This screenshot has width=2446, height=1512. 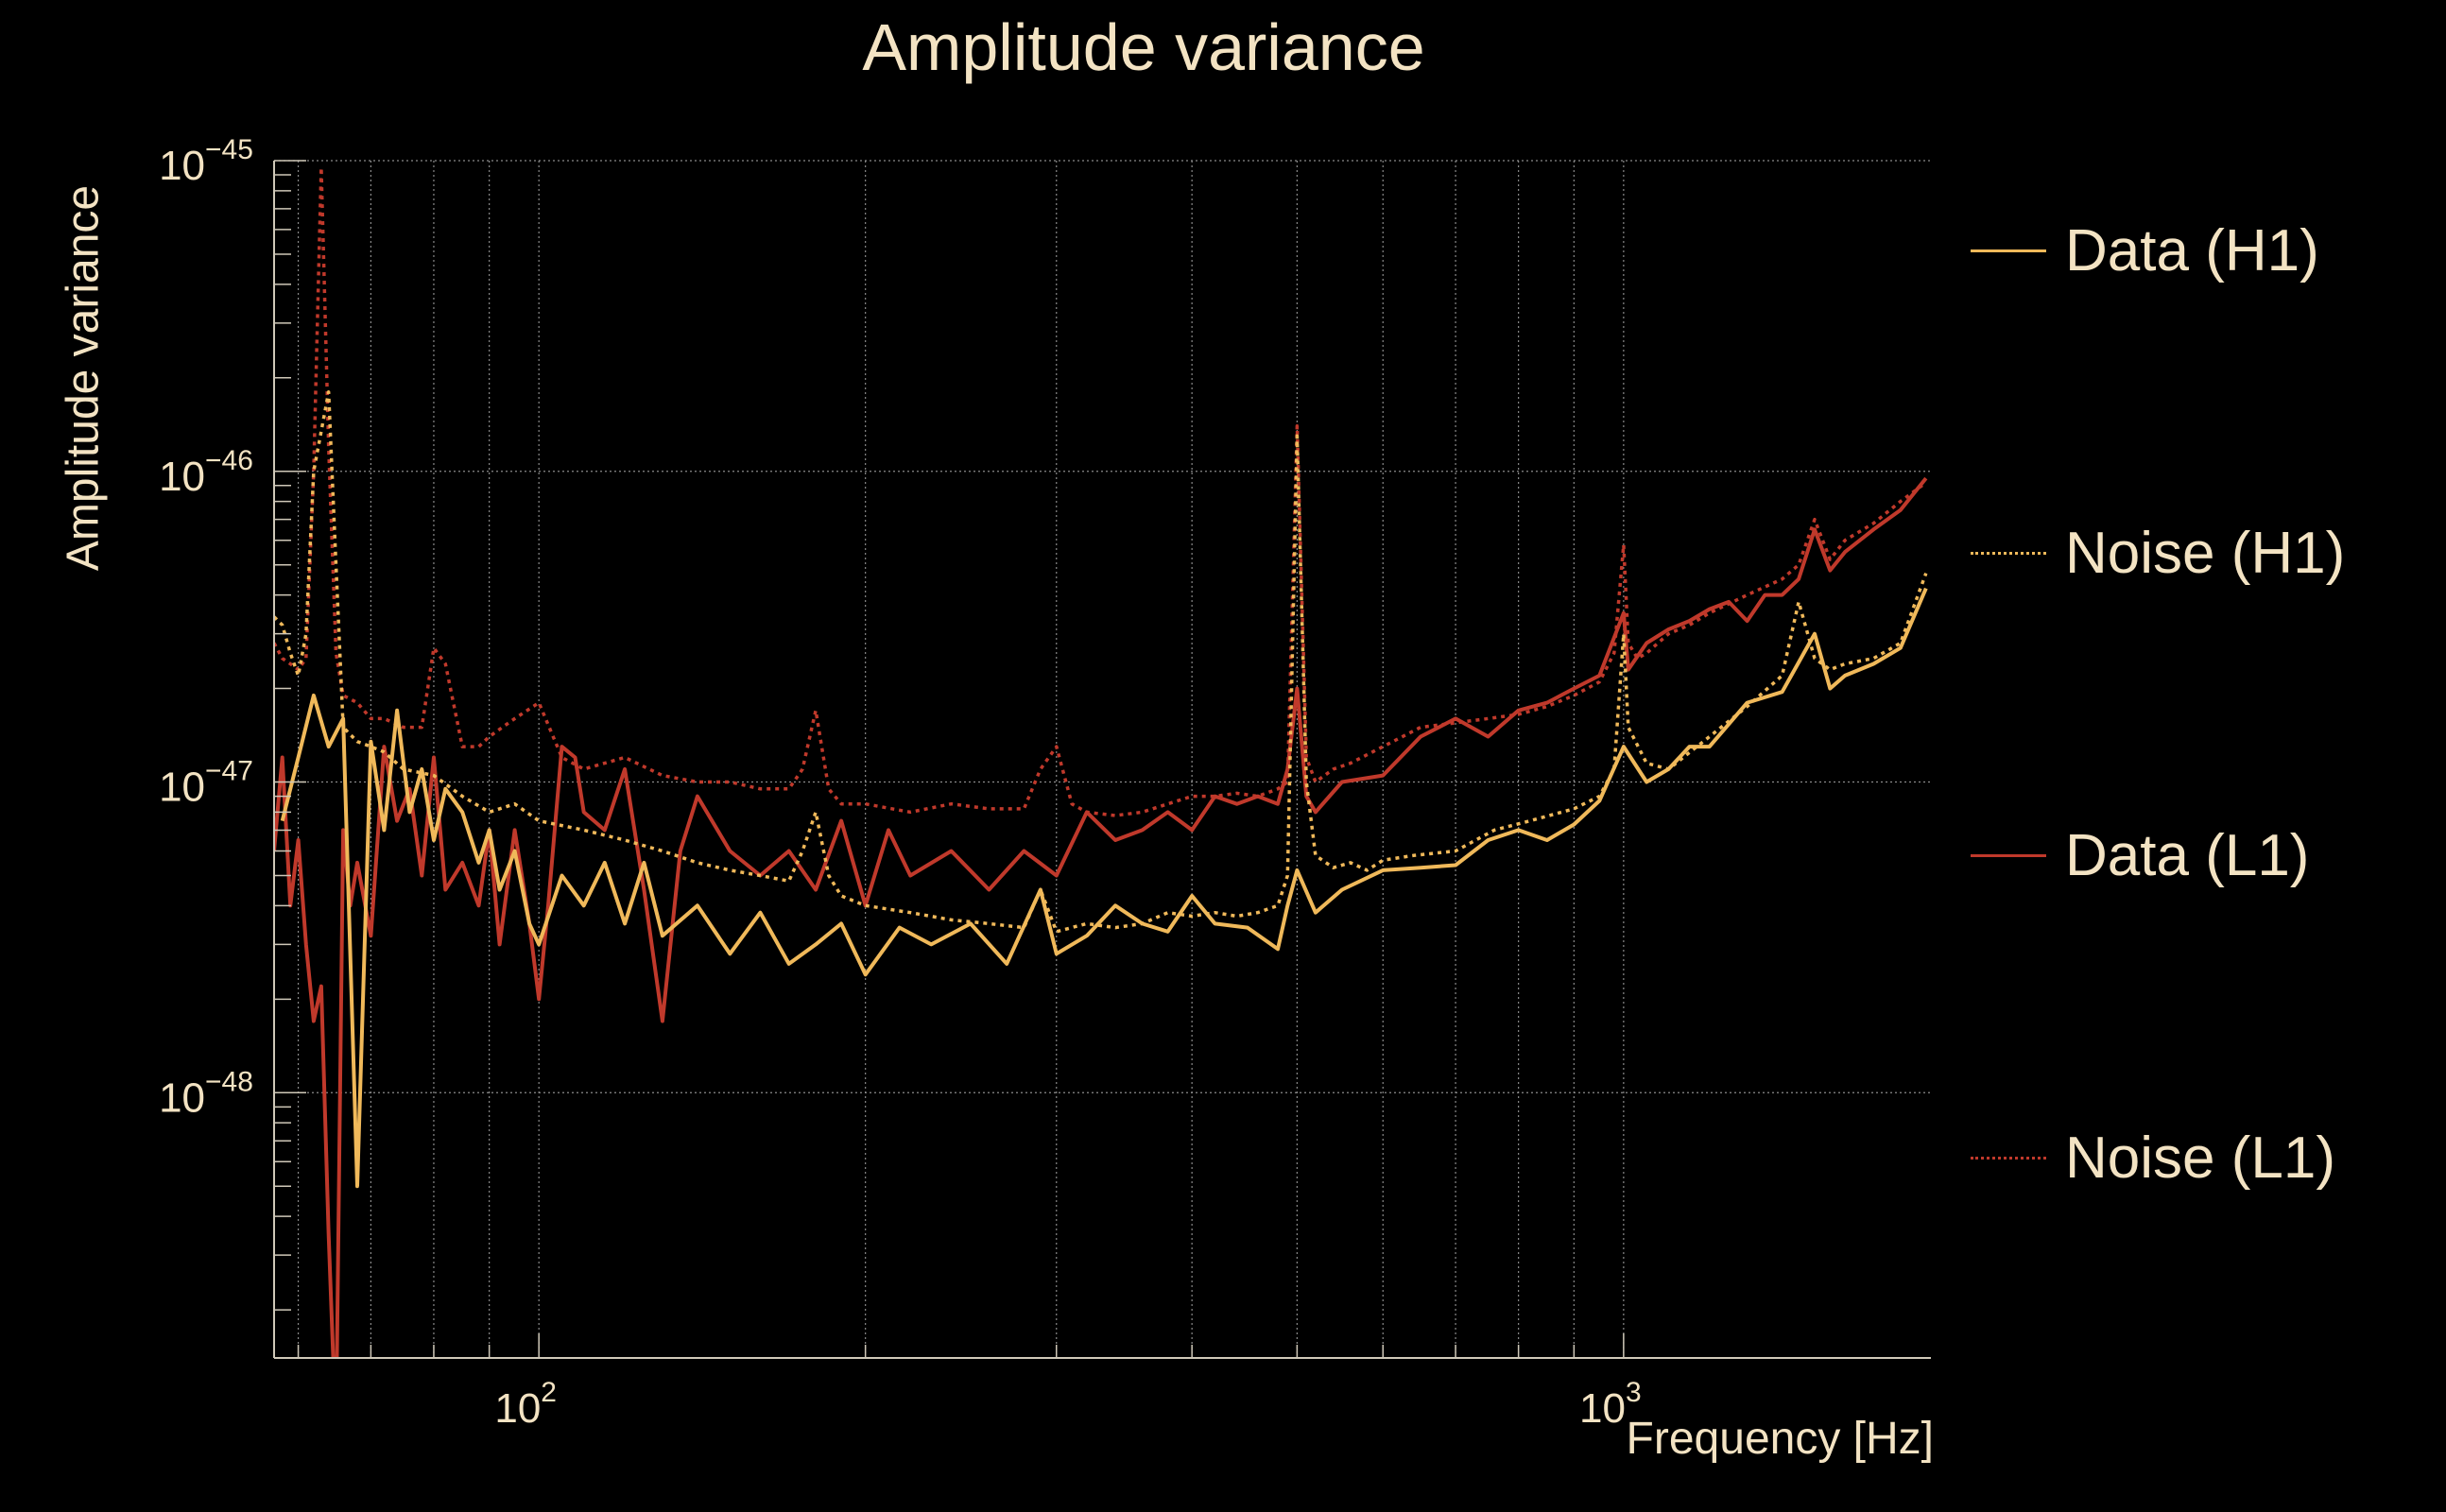 I want to click on legend-item: Data (L1), so click(x=2140, y=855).